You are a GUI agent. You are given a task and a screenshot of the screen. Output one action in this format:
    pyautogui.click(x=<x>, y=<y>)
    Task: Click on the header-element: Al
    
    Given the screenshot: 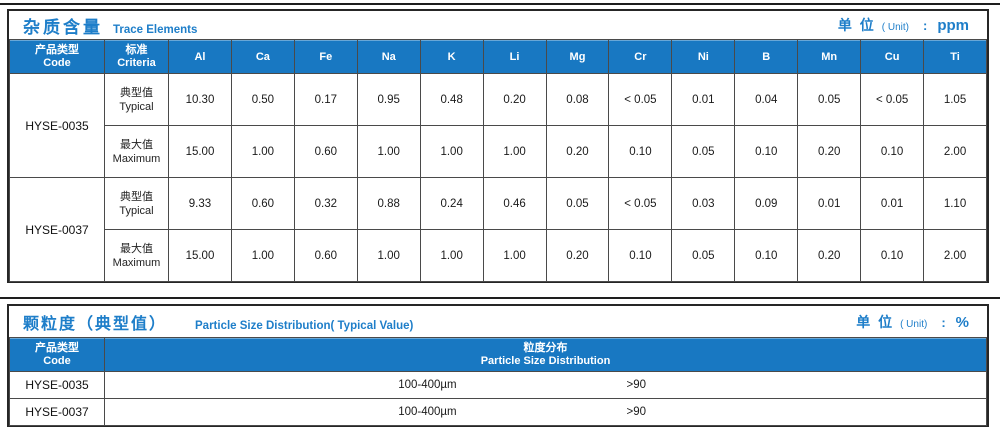 What is the action you would take?
    pyautogui.click(x=200, y=56)
    